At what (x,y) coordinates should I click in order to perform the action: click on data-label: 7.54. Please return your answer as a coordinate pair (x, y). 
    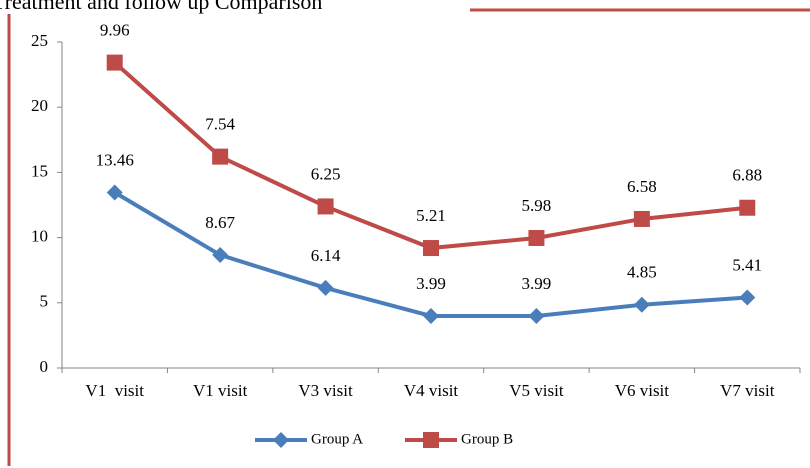
    Looking at the image, I should click on (220, 124).